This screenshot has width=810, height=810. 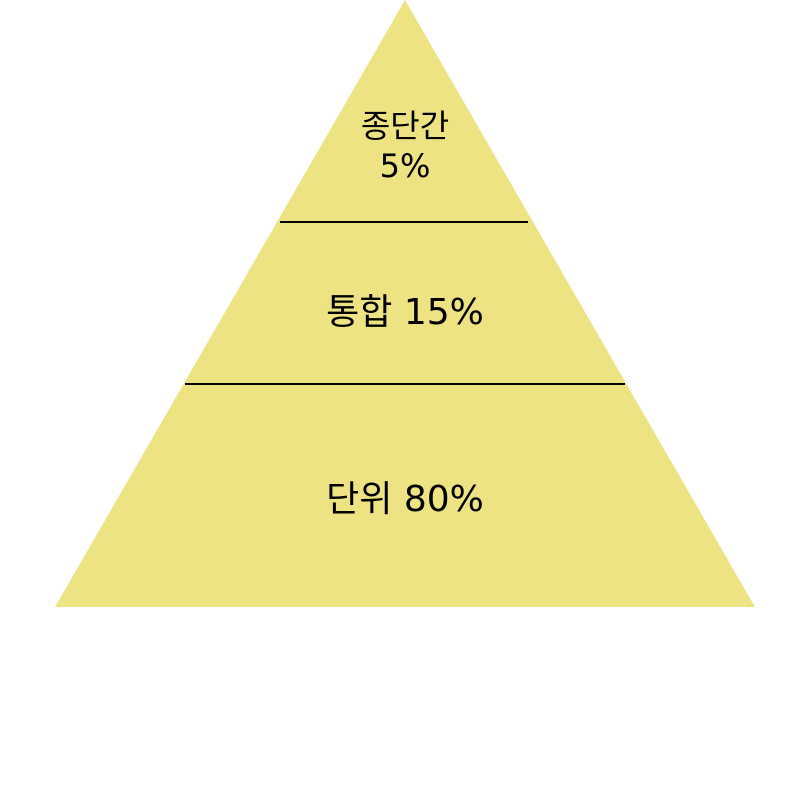 What do you see at coordinates (405, 499) in the screenshot?
I see `tier-label-unit: 단위 80%` at bounding box center [405, 499].